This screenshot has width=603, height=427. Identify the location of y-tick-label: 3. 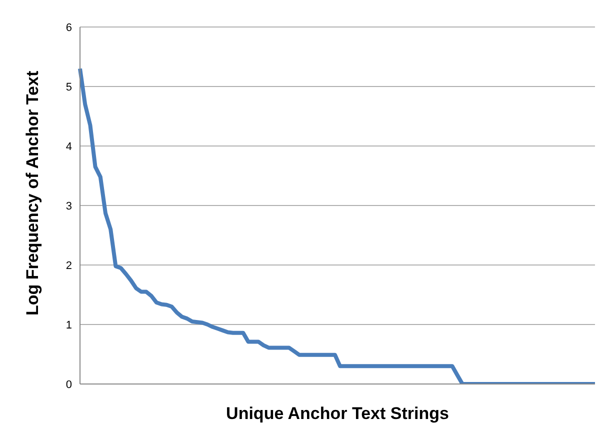
(69, 206).